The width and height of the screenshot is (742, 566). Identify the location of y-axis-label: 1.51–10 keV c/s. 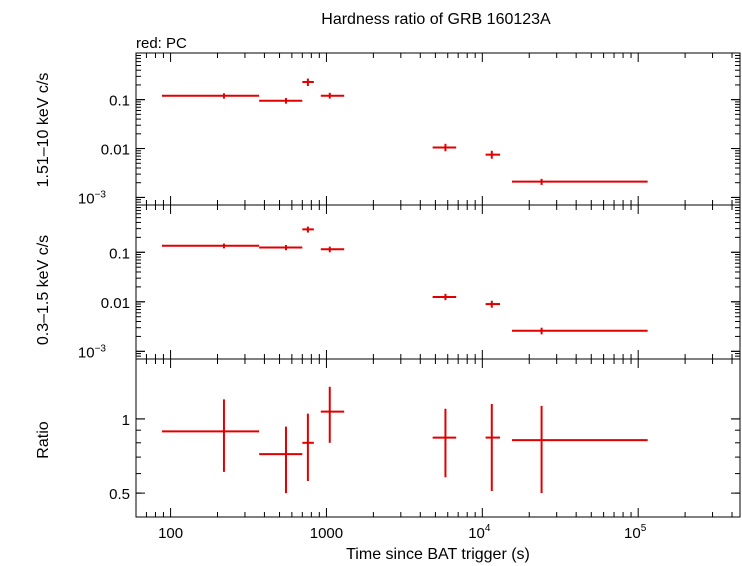
(43, 130).